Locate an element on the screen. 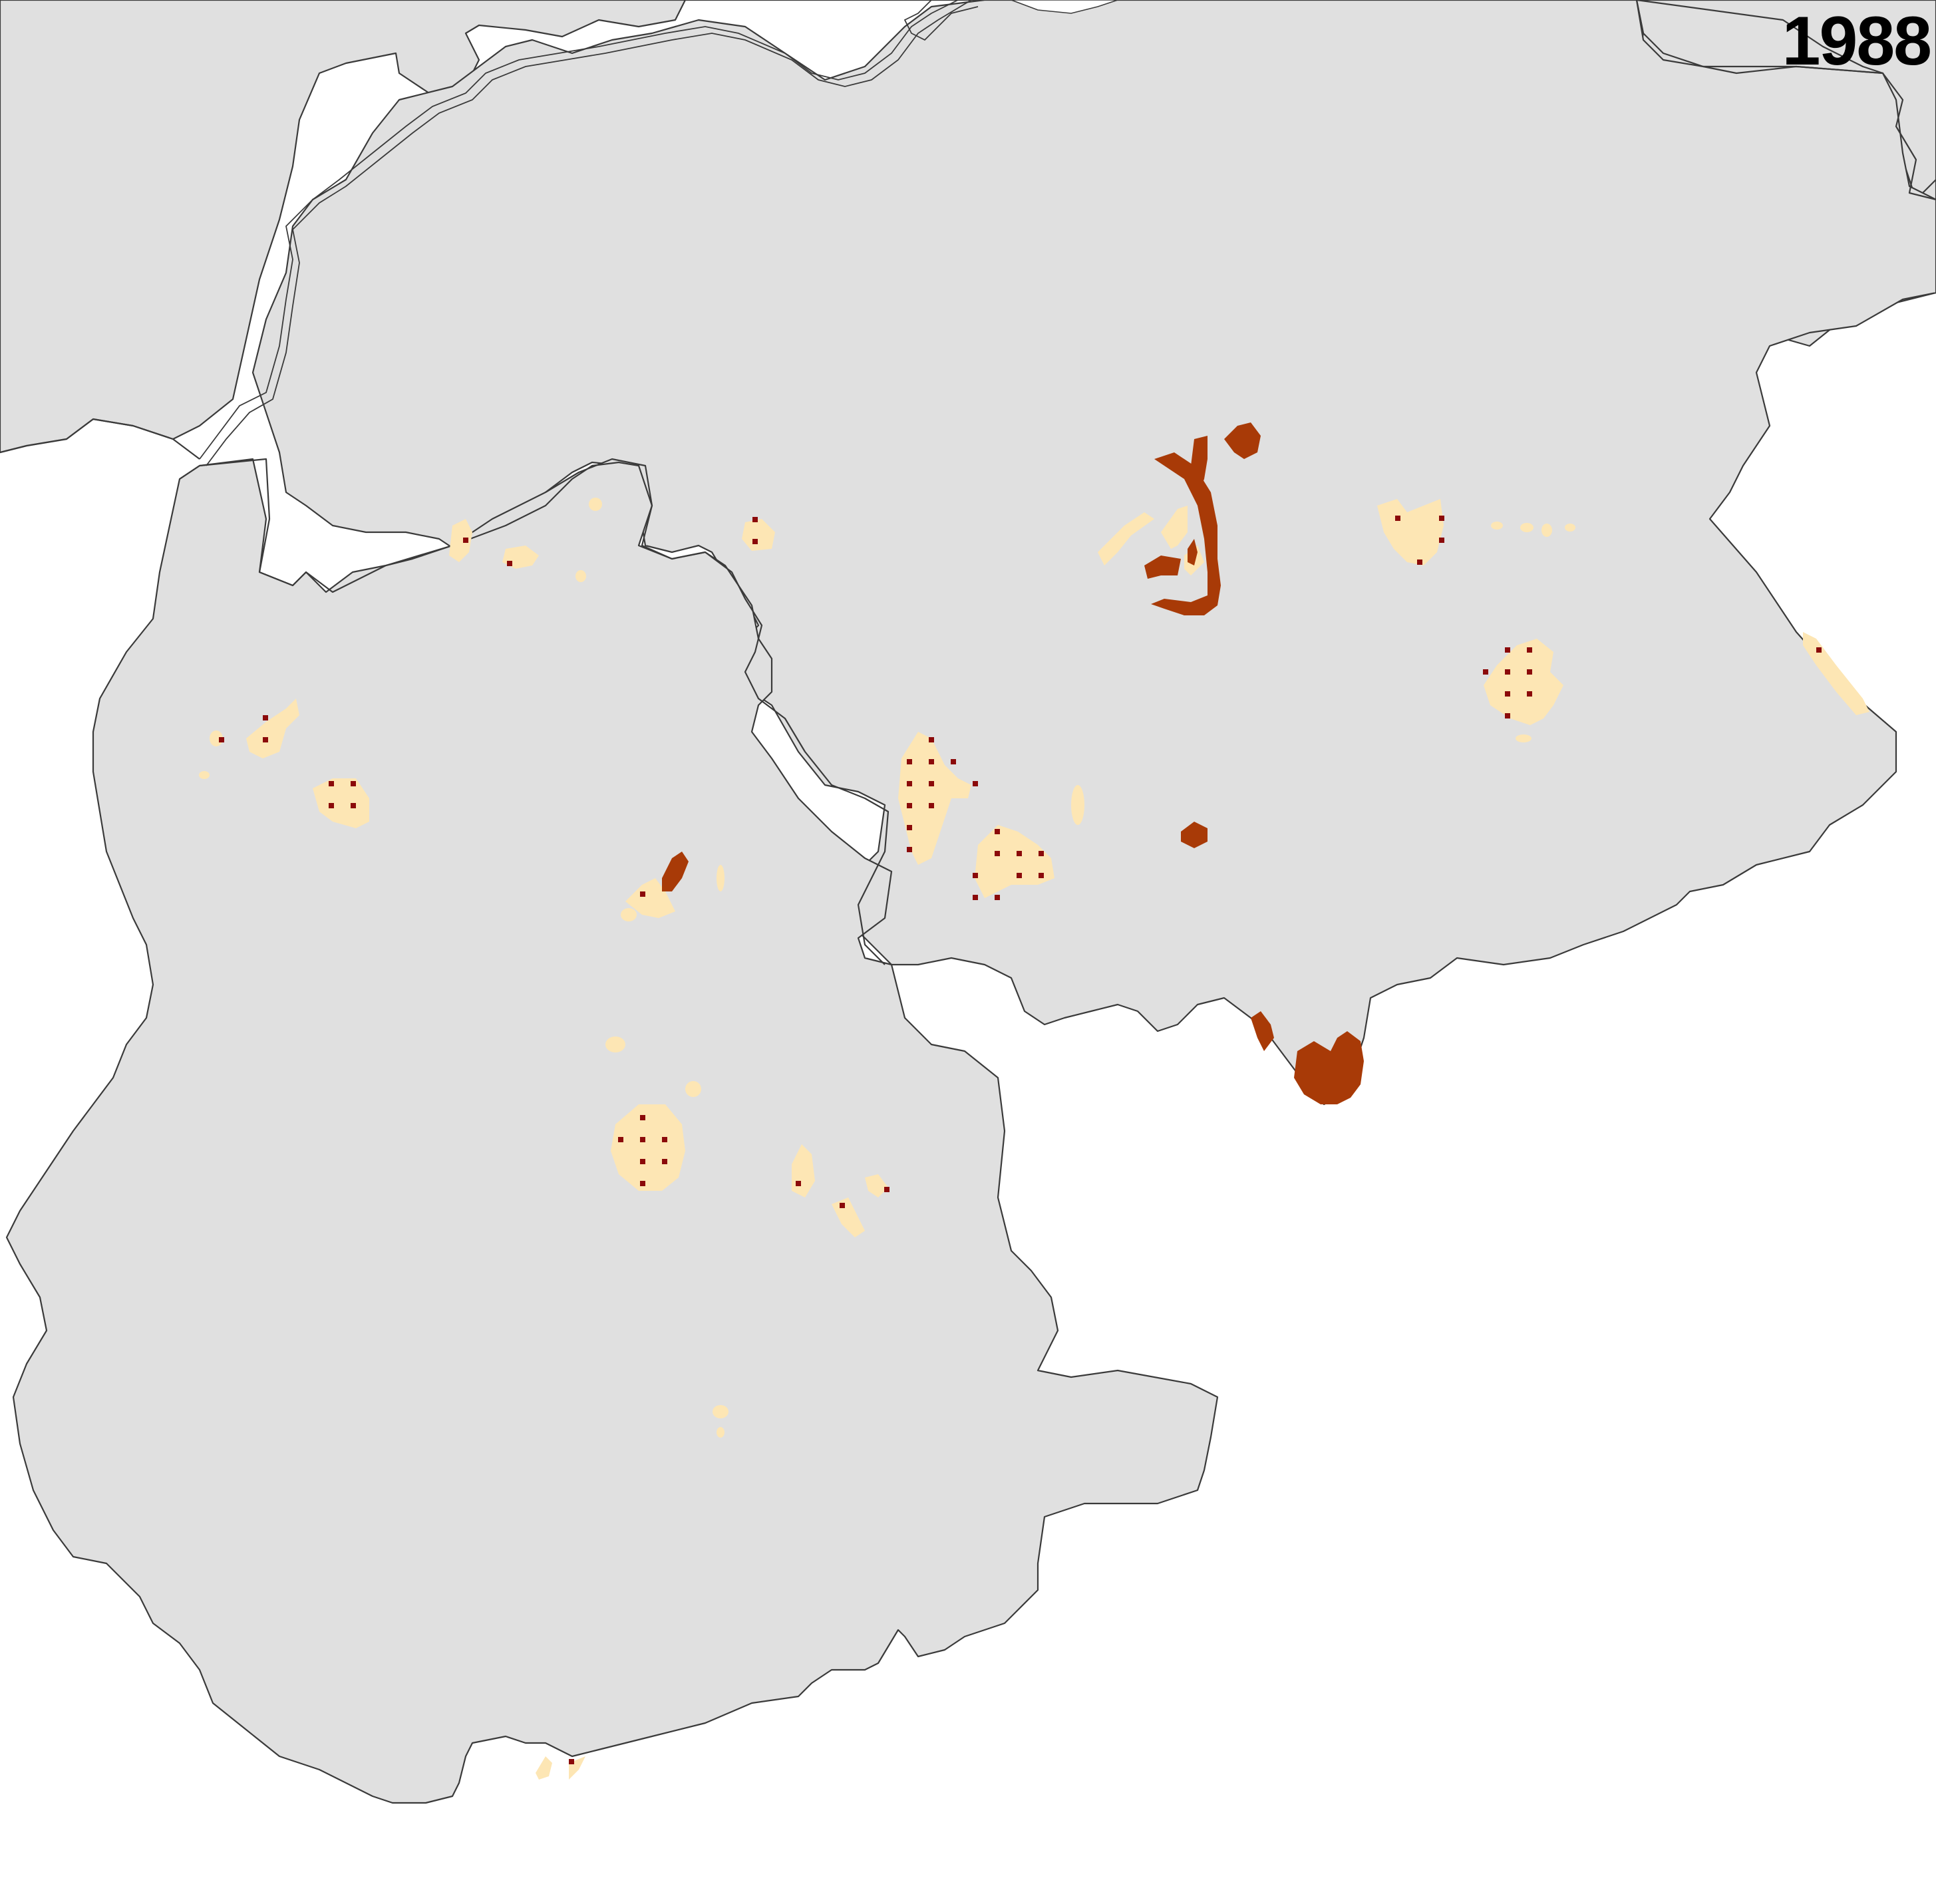 Image resolution: width=1936 pixels, height=1904 pixels. year-label: 1988 is located at coordinates (1856, 41).